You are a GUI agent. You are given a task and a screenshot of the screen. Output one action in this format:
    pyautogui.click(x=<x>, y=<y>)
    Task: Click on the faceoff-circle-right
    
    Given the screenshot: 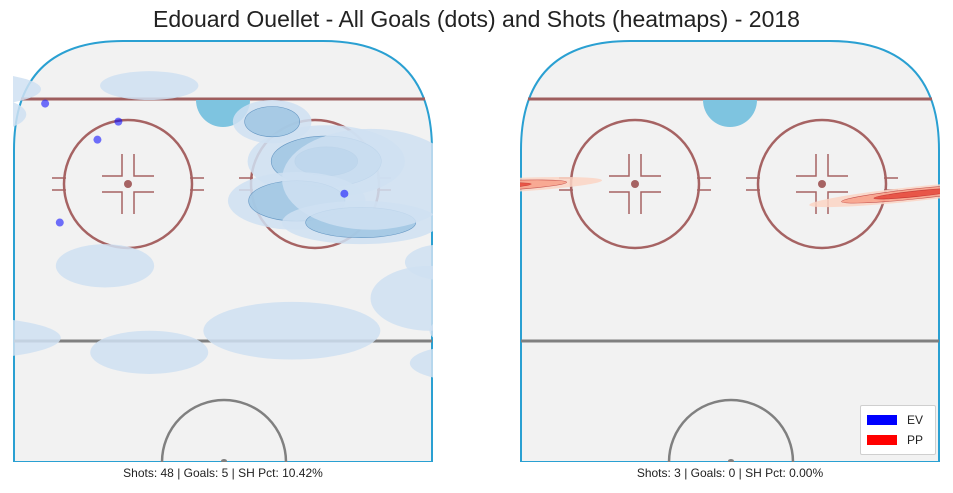 What is the action you would take?
    pyautogui.click(x=822, y=184)
    